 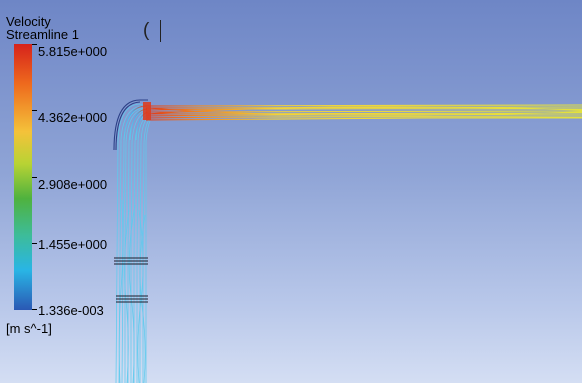 I want to click on pipe-bend-outline, so click(x=130, y=125).